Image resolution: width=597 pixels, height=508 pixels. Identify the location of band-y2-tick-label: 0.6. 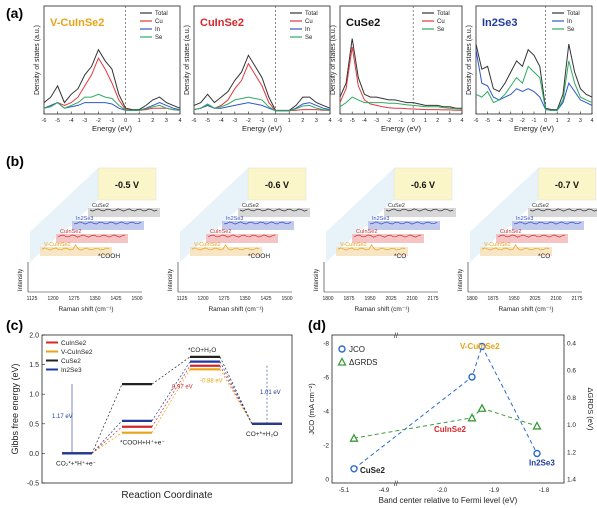
(571, 371).